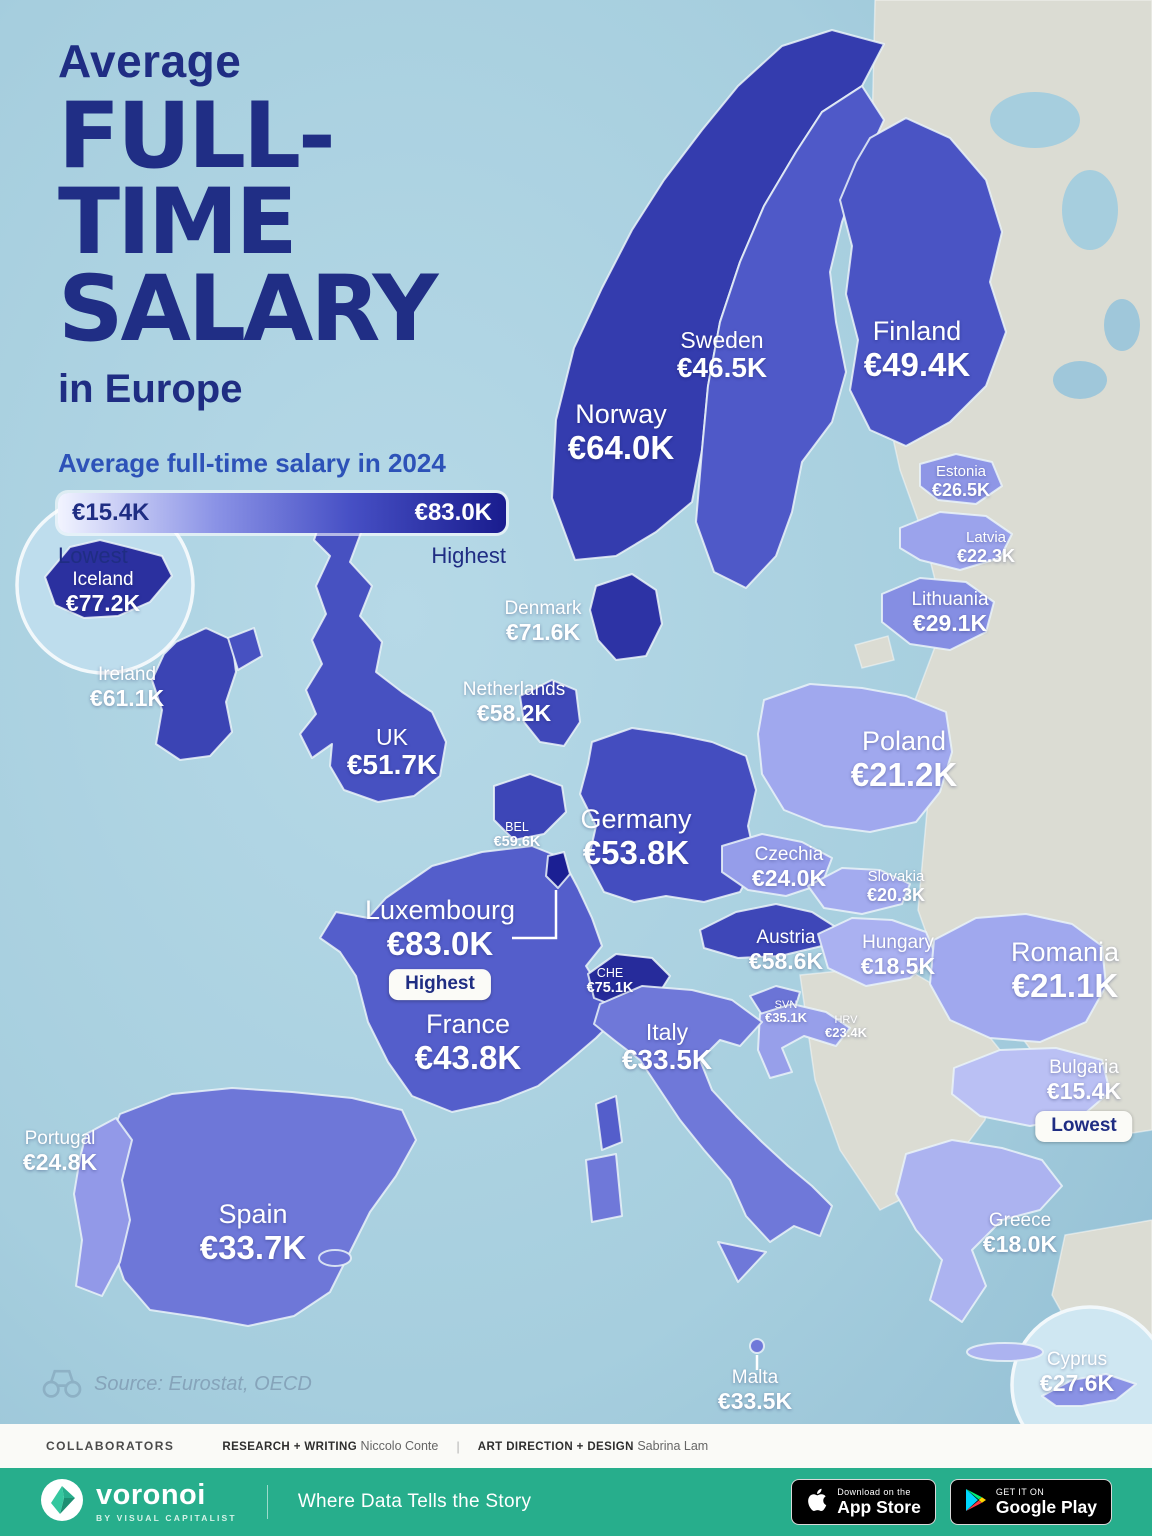 This screenshot has height=1536, width=1152. I want to click on app-store-badge: Download on the App Store, so click(863, 1502).